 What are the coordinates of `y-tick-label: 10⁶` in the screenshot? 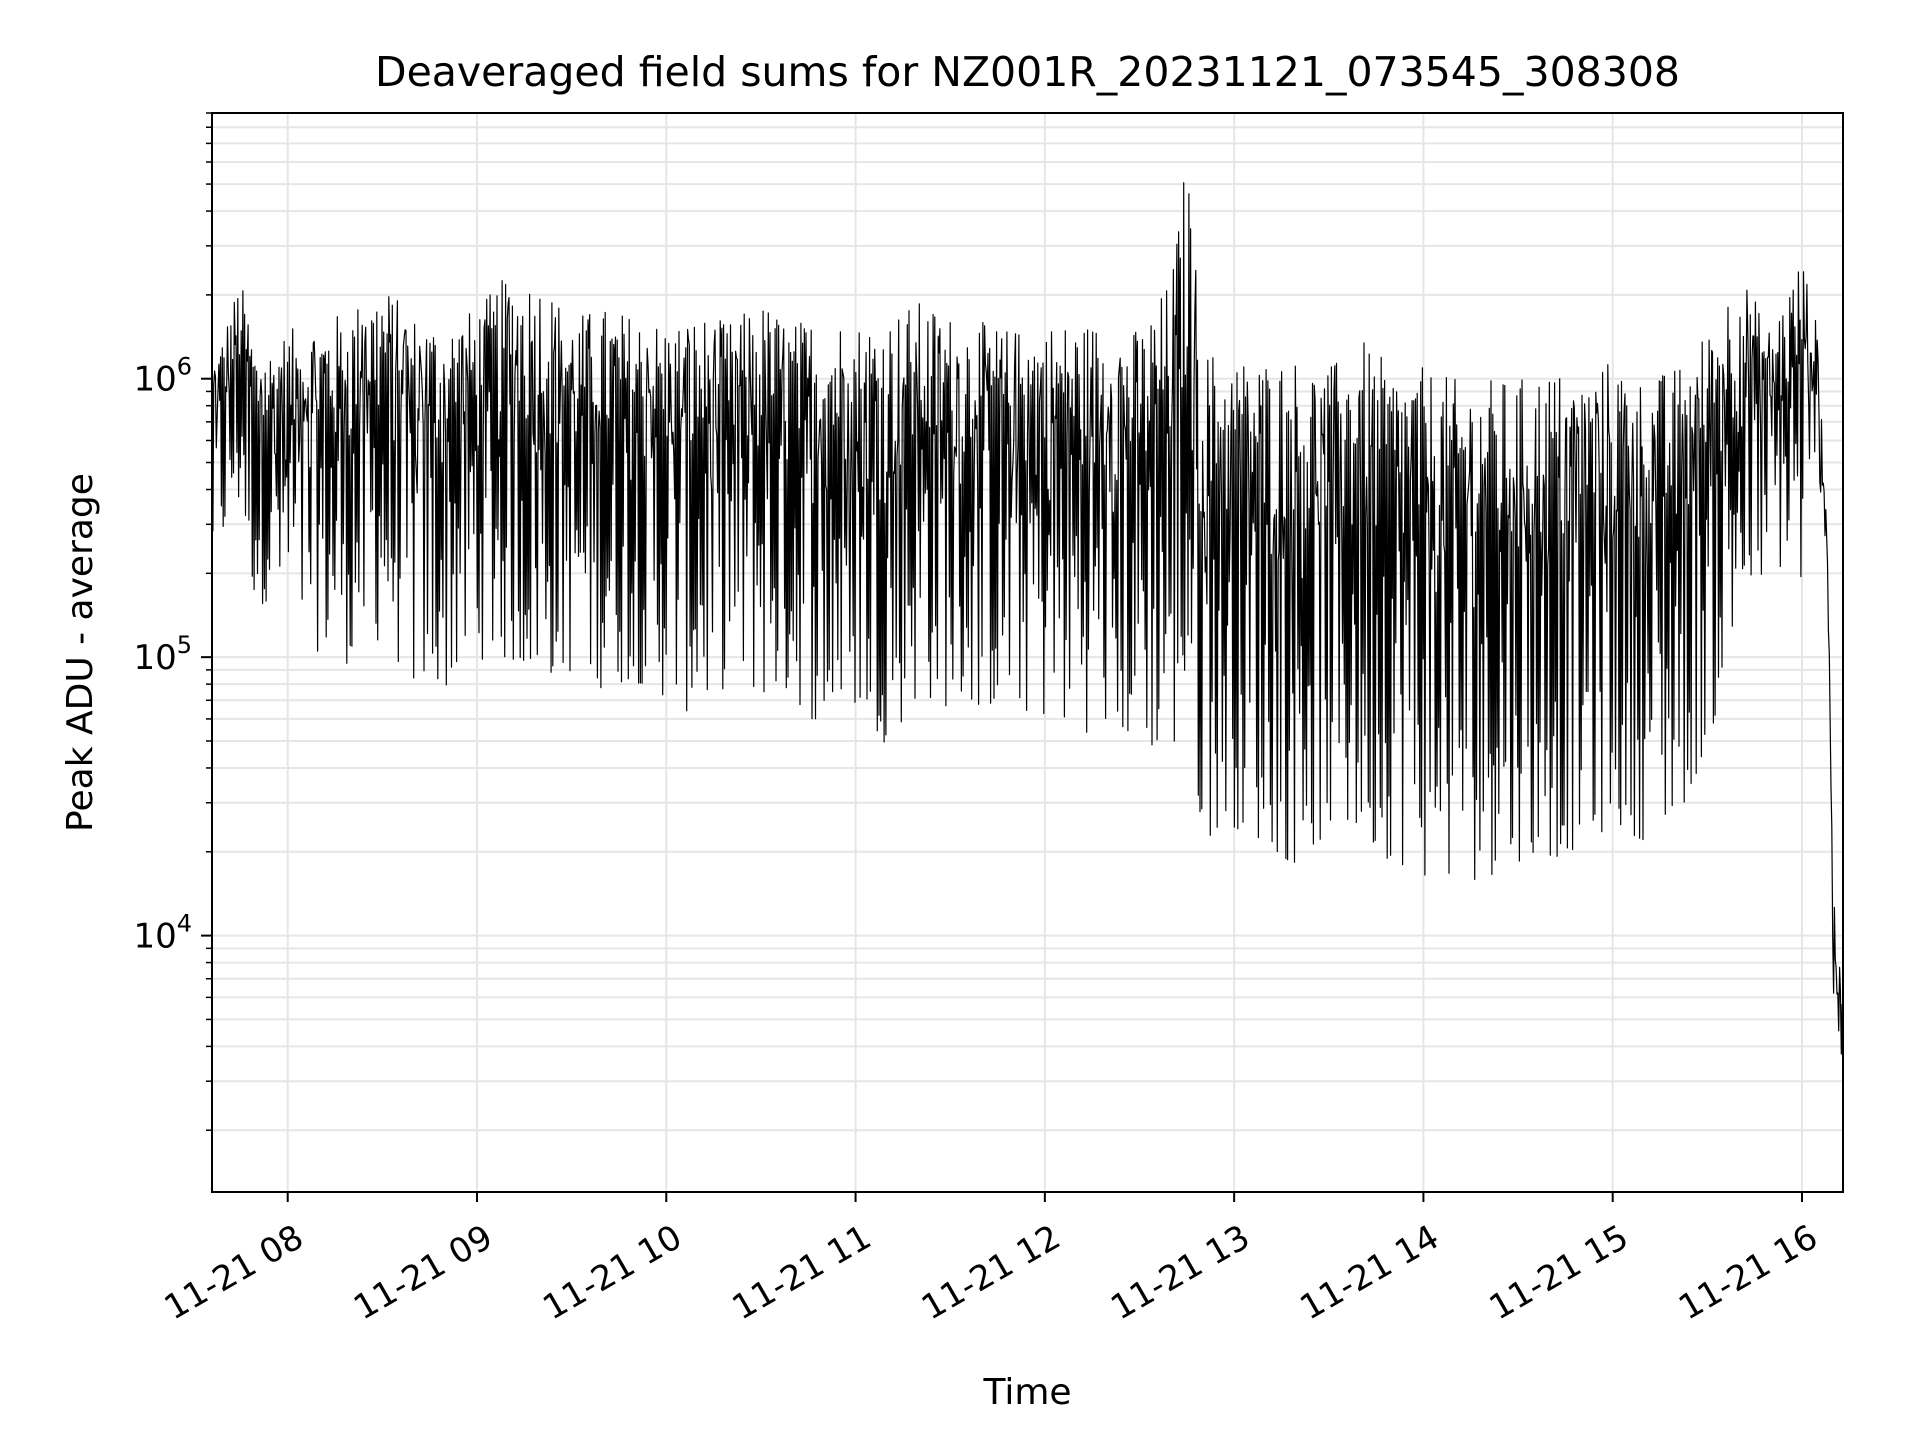 It's located at (162, 376).